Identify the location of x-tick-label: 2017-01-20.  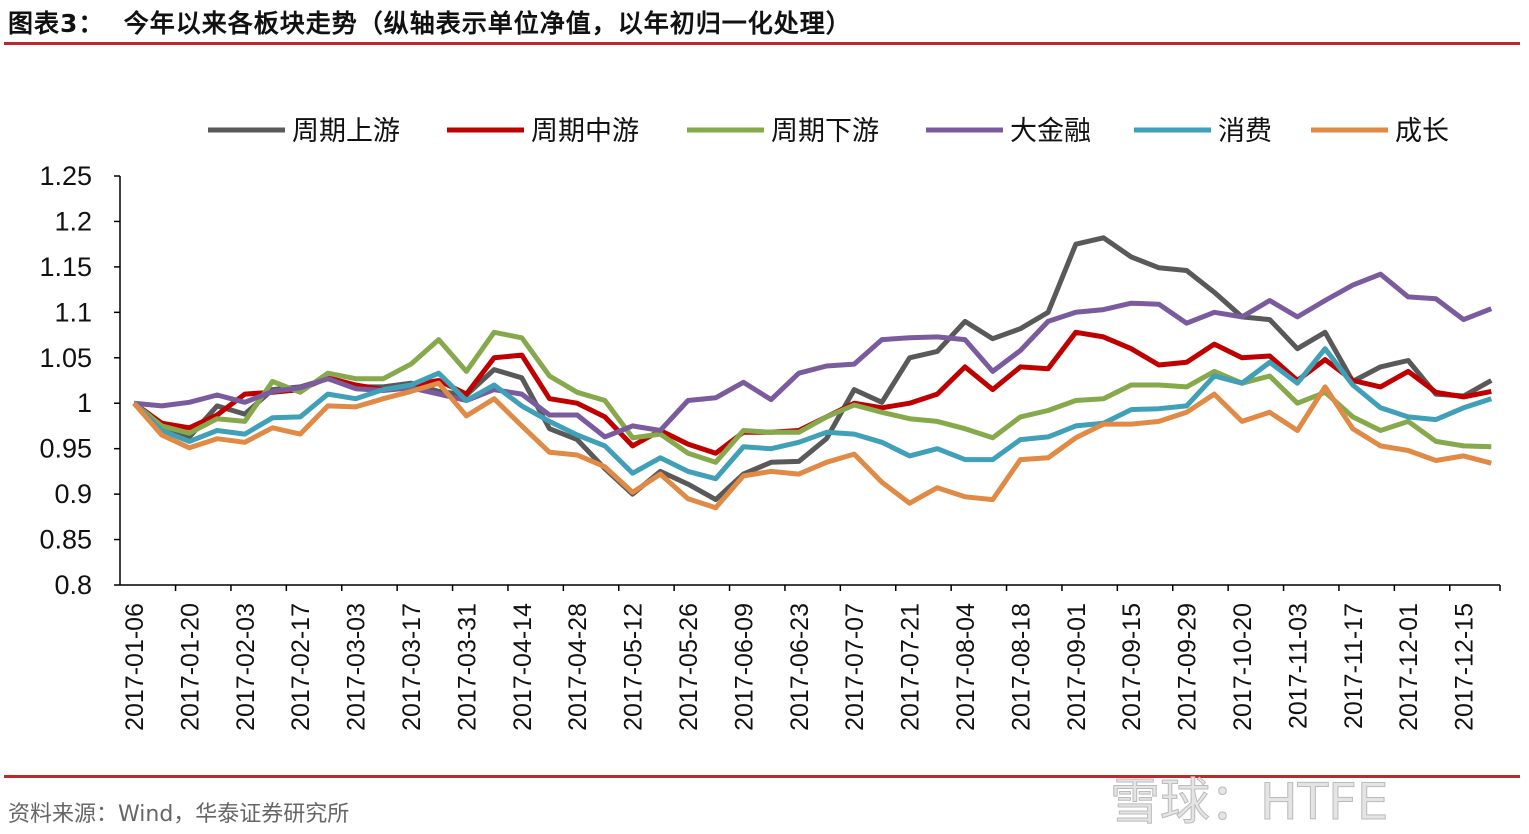
(190, 667).